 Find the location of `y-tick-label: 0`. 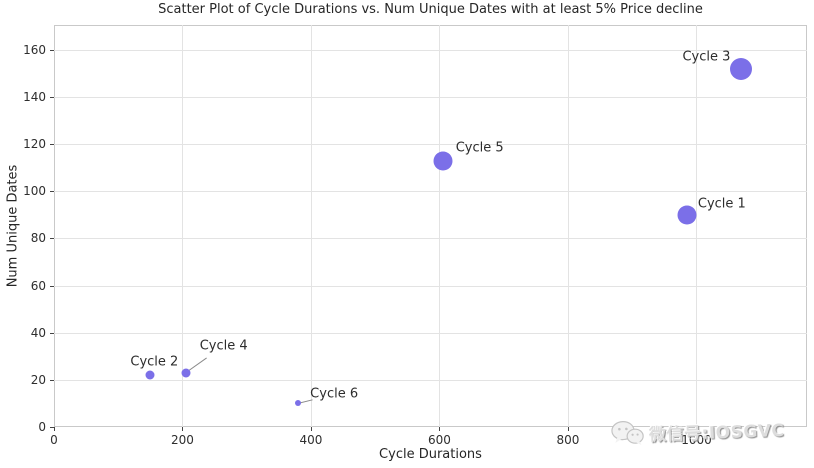

y-tick-label: 0 is located at coordinates (42, 427).